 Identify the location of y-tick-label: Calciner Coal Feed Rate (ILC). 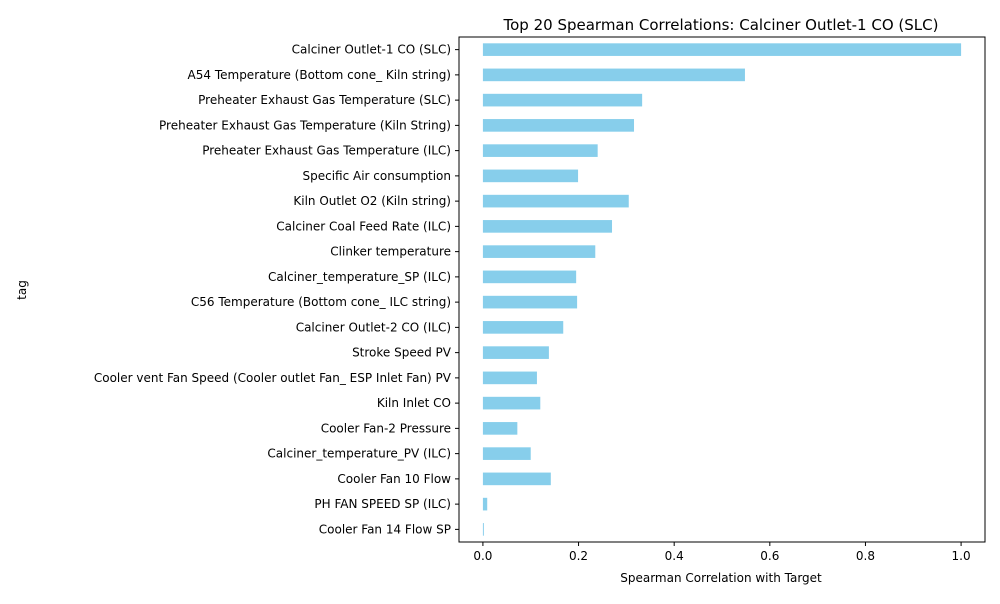
(363, 226).